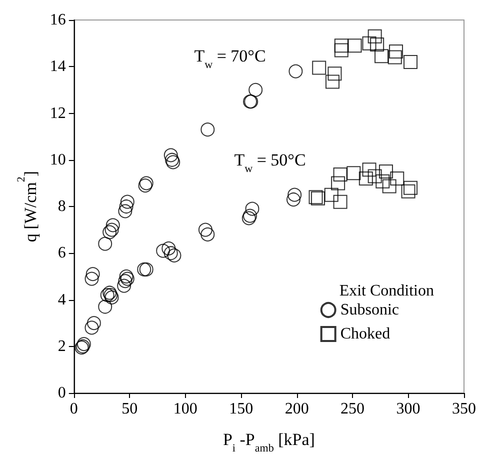 This screenshot has height=467, width=494. What do you see at coordinates (369, 310) in the screenshot?
I see `legend-label: Subsonic` at bounding box center [369, 310].